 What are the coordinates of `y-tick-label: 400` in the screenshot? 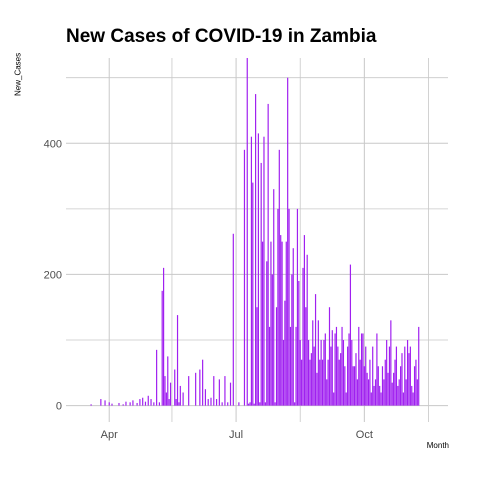 It's located at (53, 144).